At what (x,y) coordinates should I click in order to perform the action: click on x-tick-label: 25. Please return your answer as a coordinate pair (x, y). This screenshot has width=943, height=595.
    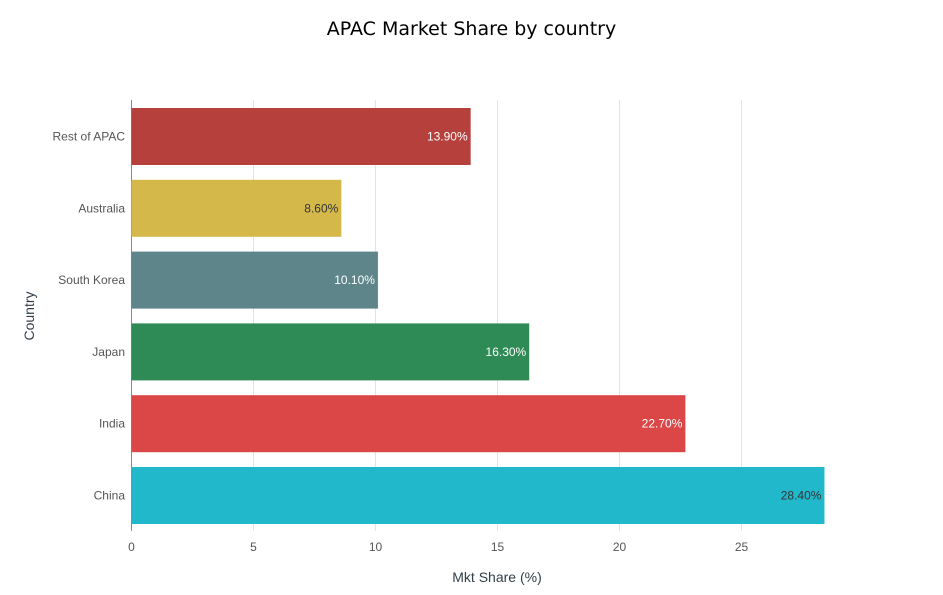
    Looking at the image, I should click on (742, 547).